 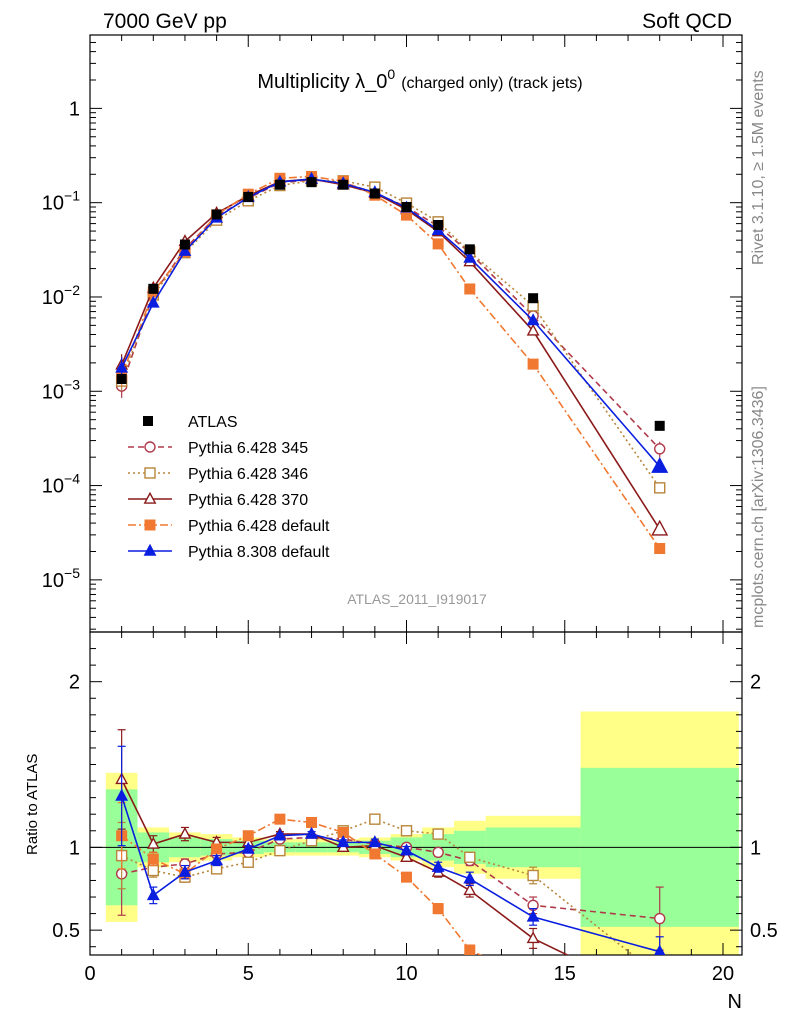 What do you see at coordinates (148, 421) in the screenshot?
I see `legend-marker-atlas` at bounding box center [148, 421].